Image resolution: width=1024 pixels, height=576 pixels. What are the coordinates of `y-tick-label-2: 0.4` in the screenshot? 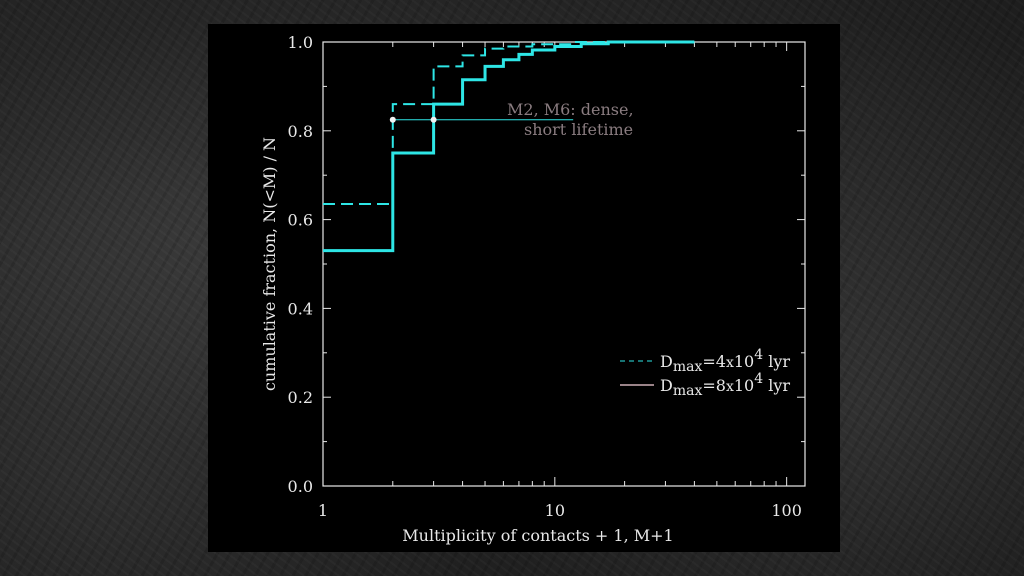 It's located at (300, 308).